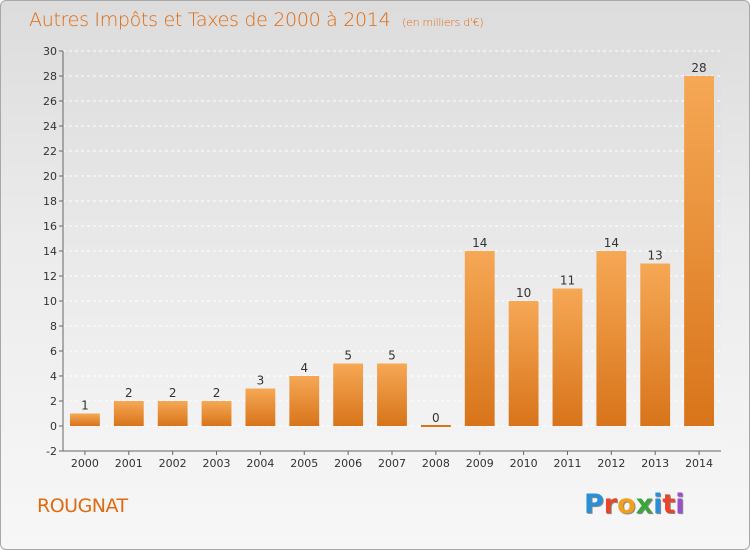  What do you see at coordinates (699, 463) in the screenshot?
I see `x-tick-label: 2014` at bounding box center [699, 463].